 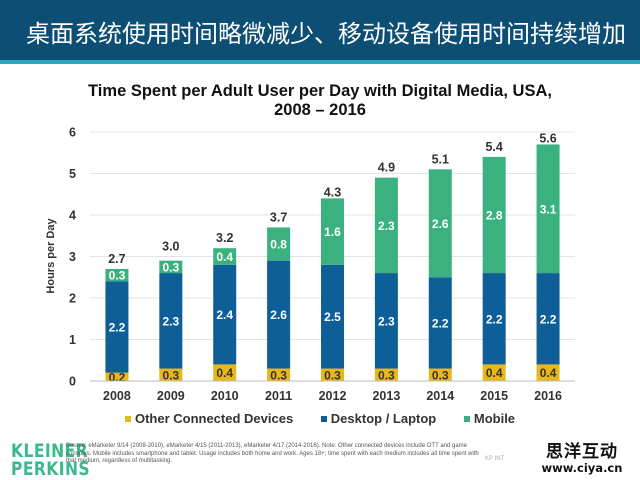 I want to click on bar-stack-2015: 0.4 2.2 2.8, so click(x=494, y=268).